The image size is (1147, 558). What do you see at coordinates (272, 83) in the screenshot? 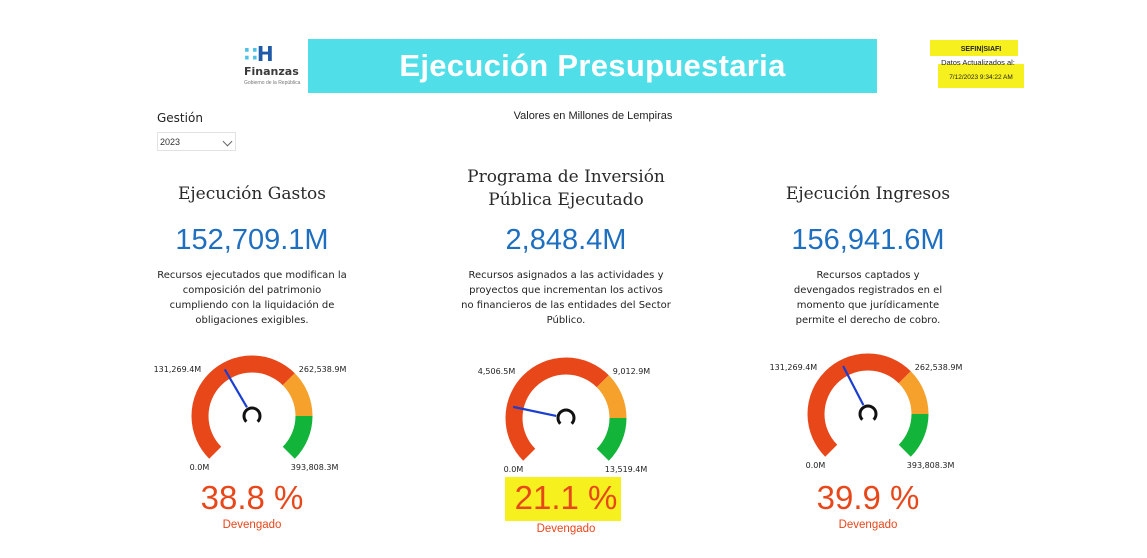
I see `logo-subtext: Gobierno de la República` at bounding box center [272, 83].